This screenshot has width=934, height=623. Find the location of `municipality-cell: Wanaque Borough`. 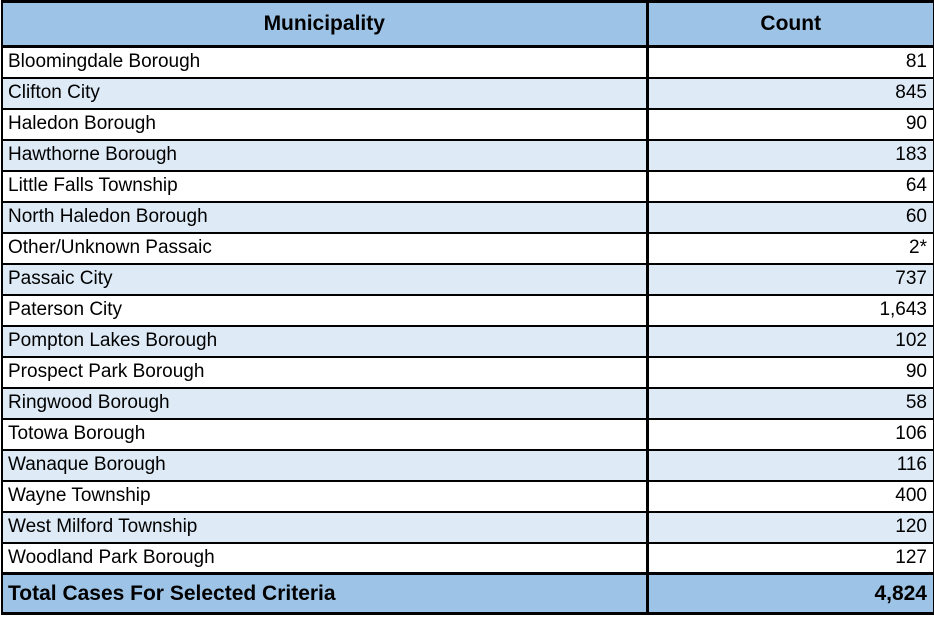

municipality-cell: Wanaque Borough is located at coordinates (324, 465).